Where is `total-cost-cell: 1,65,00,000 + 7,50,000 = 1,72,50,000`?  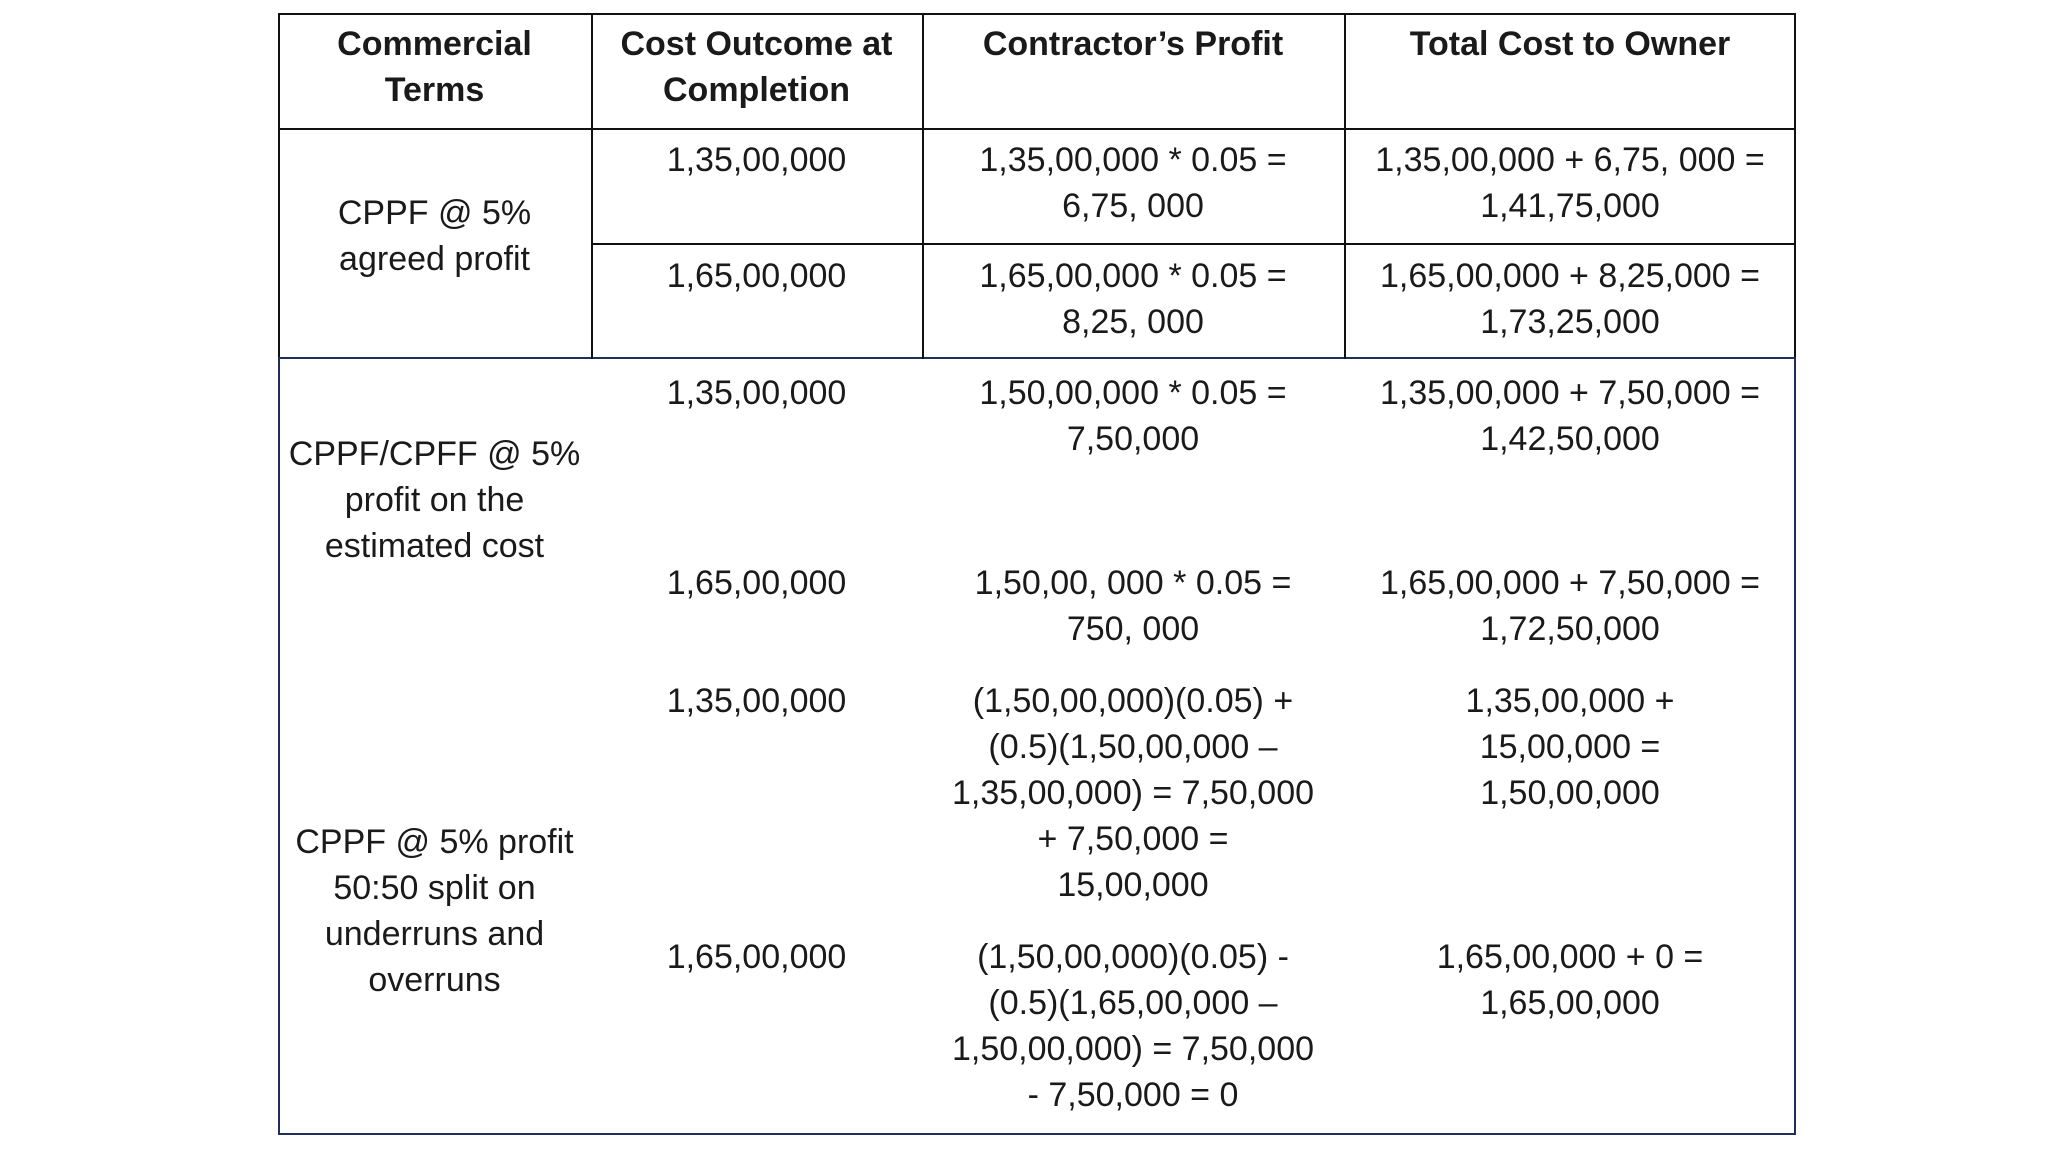
total-cost-cell: 1,65,00,000 + 7,50,000 = 1,72,50,000 is located at coordinates (1569, 606).